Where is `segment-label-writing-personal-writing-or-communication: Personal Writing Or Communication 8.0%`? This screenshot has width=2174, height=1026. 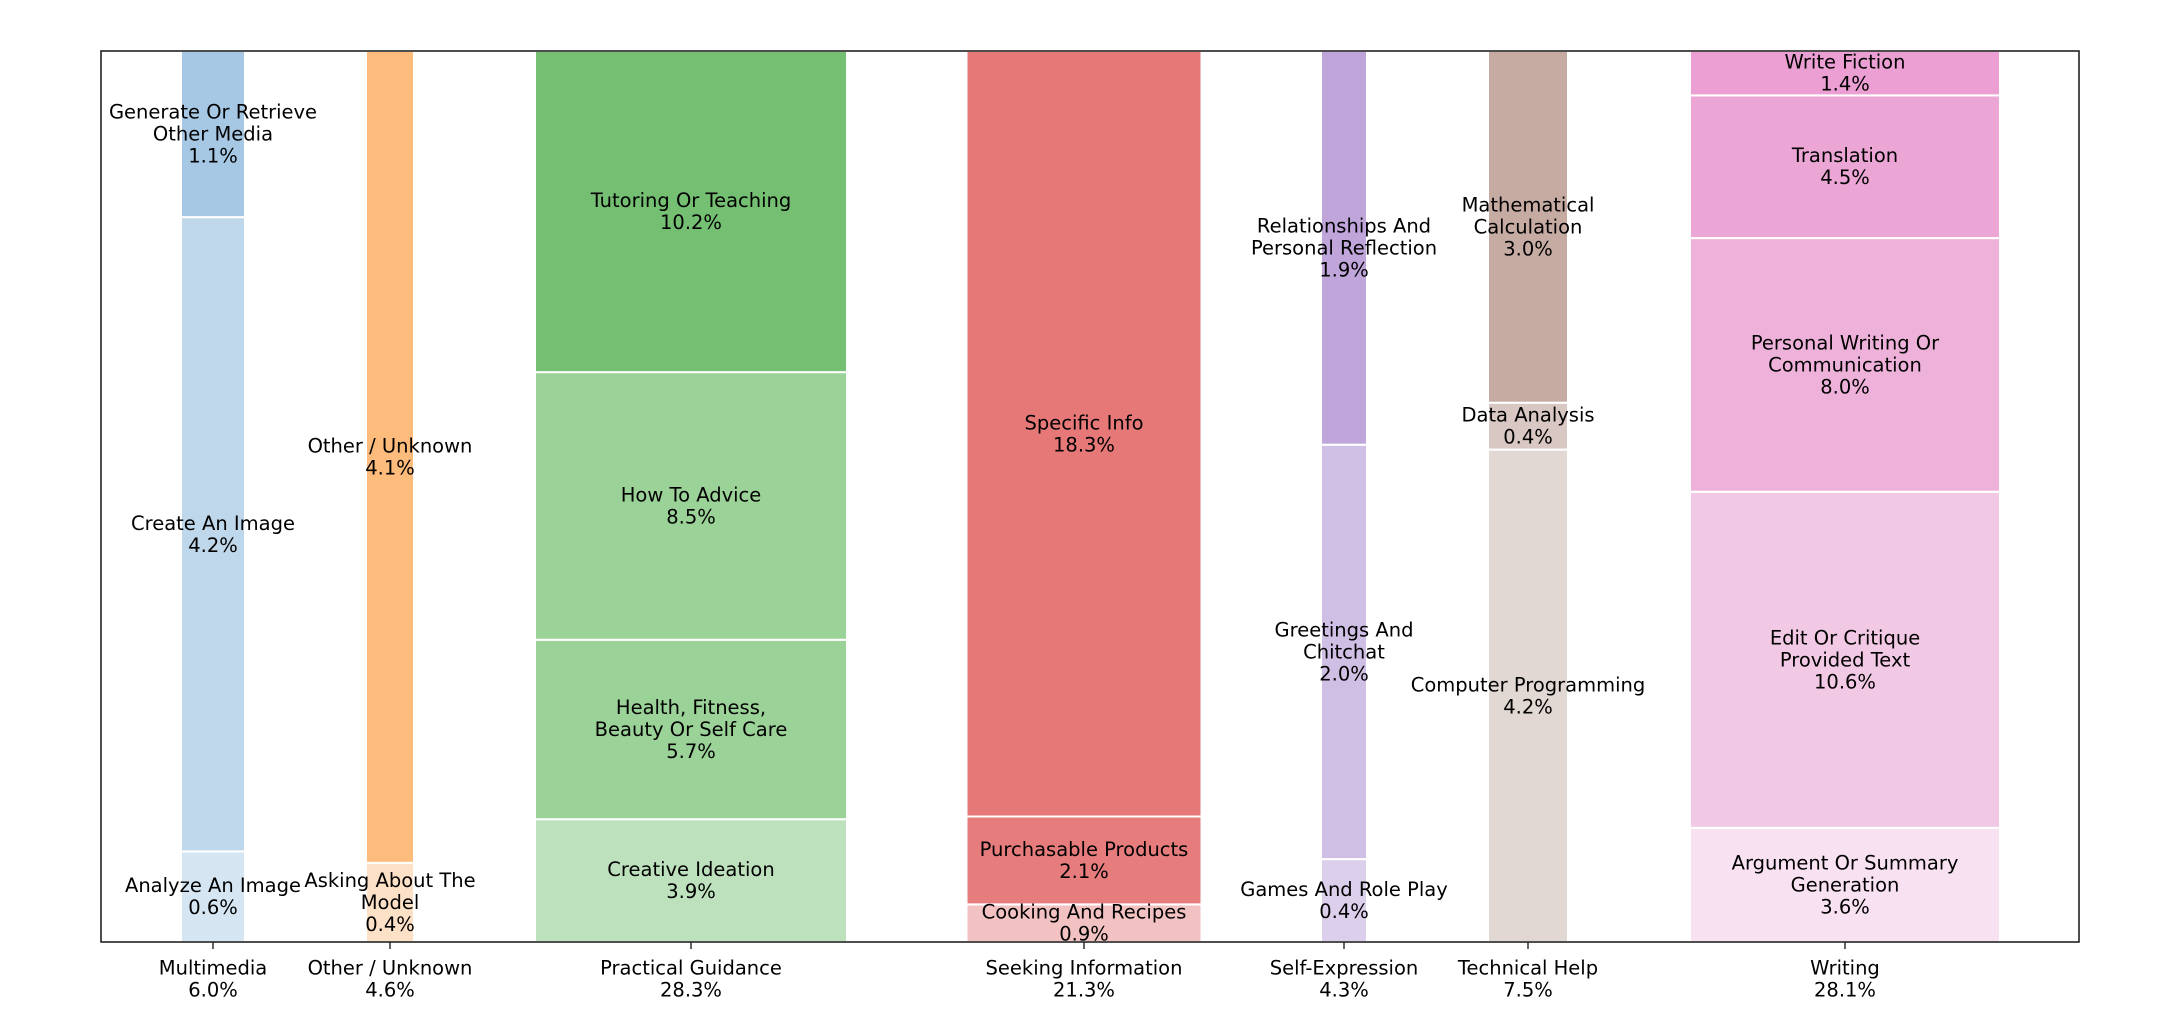 segment-label-writing-personal-writing-or-communication: Personal Writing Or Communication 8.0% is located at coordinates (1845, 364).